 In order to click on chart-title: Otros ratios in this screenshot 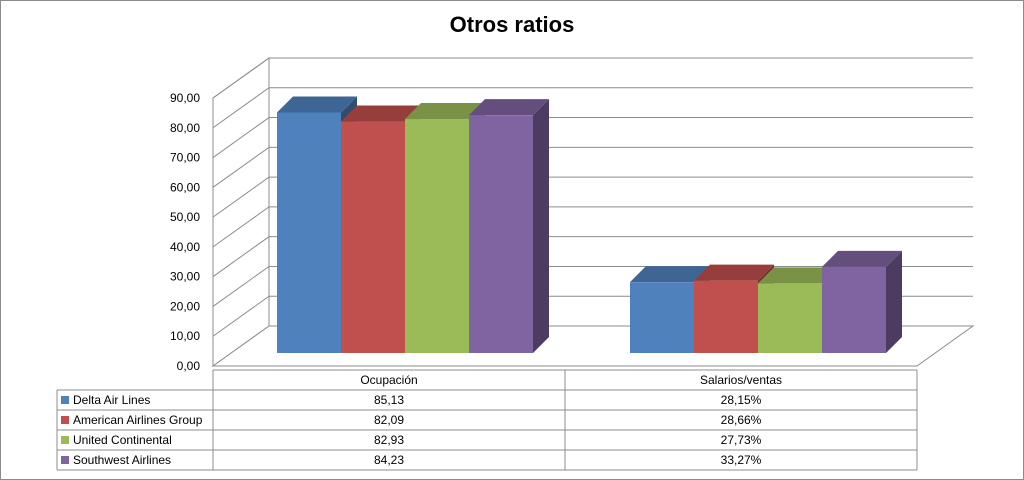, I will do `click(512, 24)`.